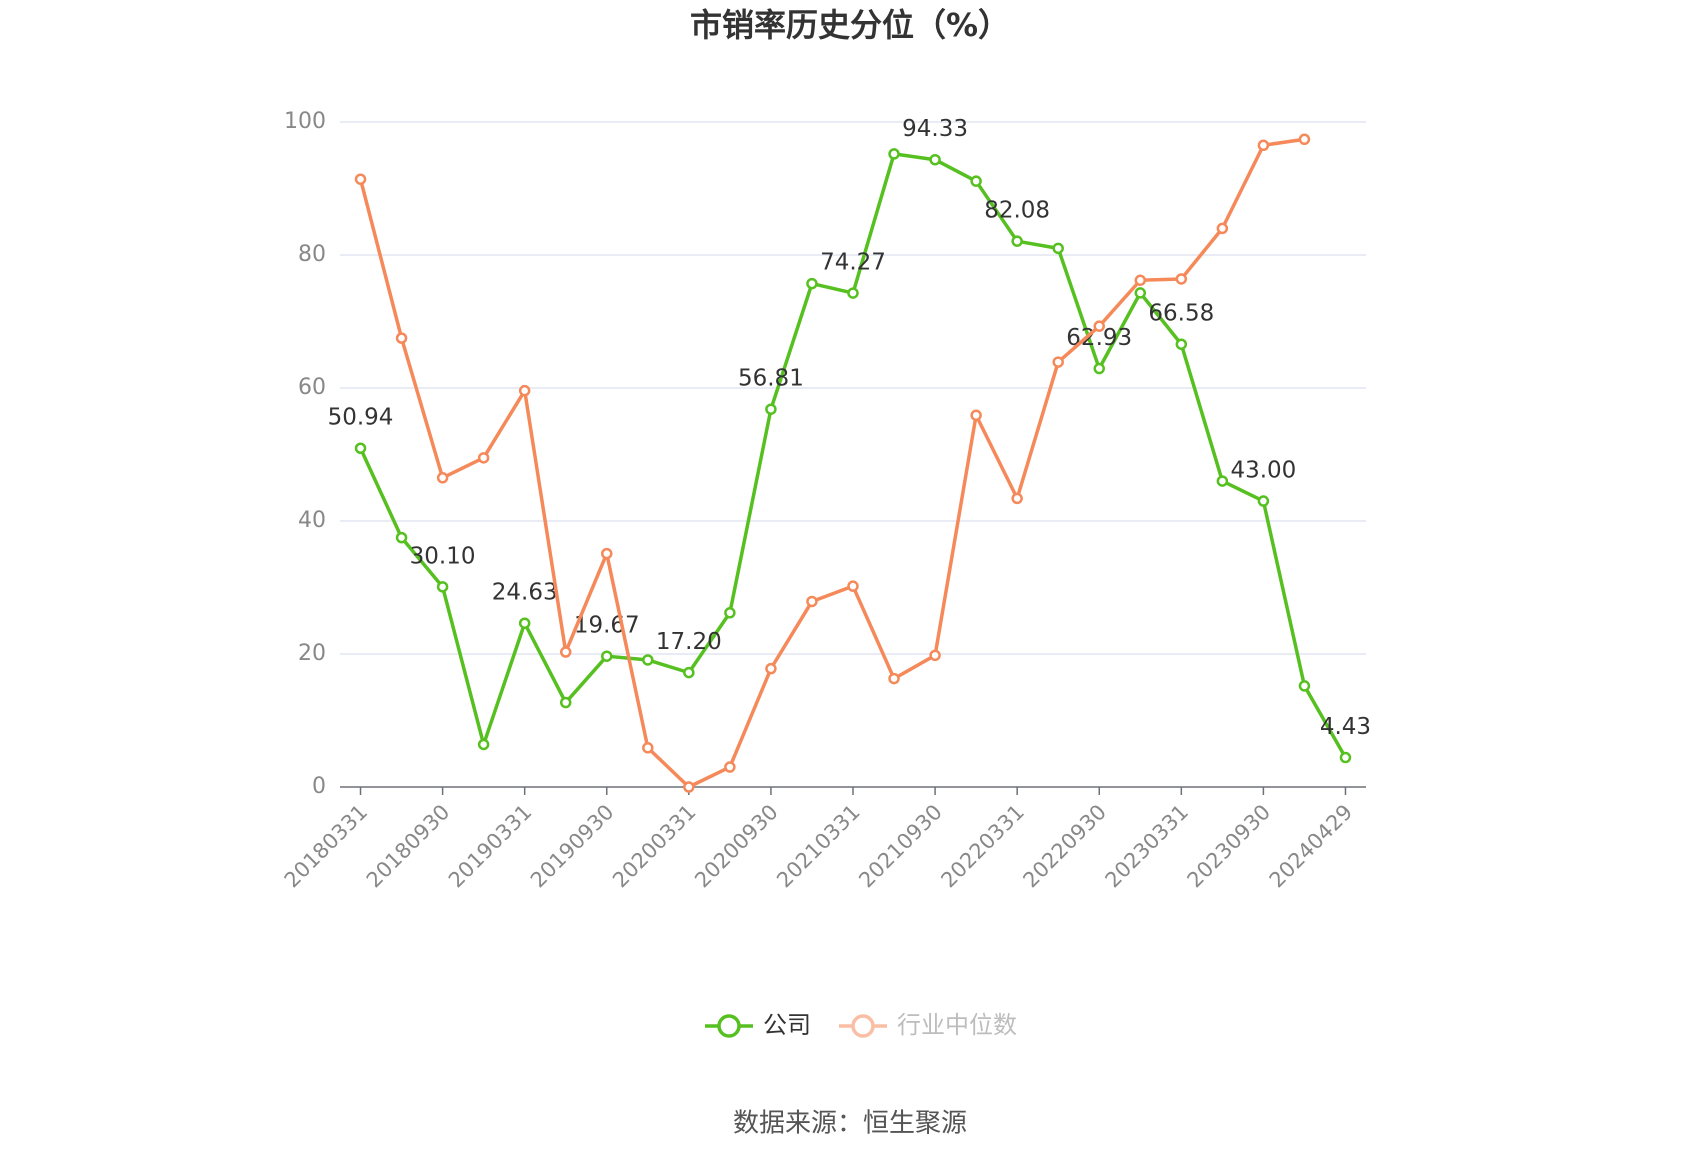 The image size is (1700, 1150). I want to click on x-tick-label: 20210331, so click(818, 846).